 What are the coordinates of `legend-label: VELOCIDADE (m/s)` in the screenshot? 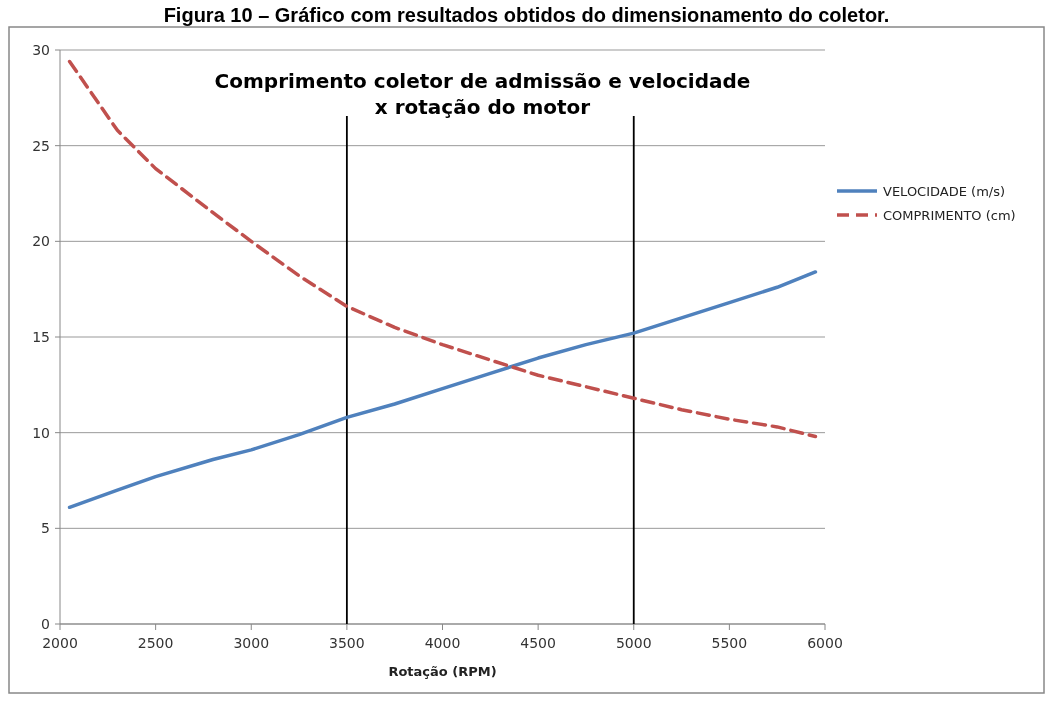 It's located at (944, 191).